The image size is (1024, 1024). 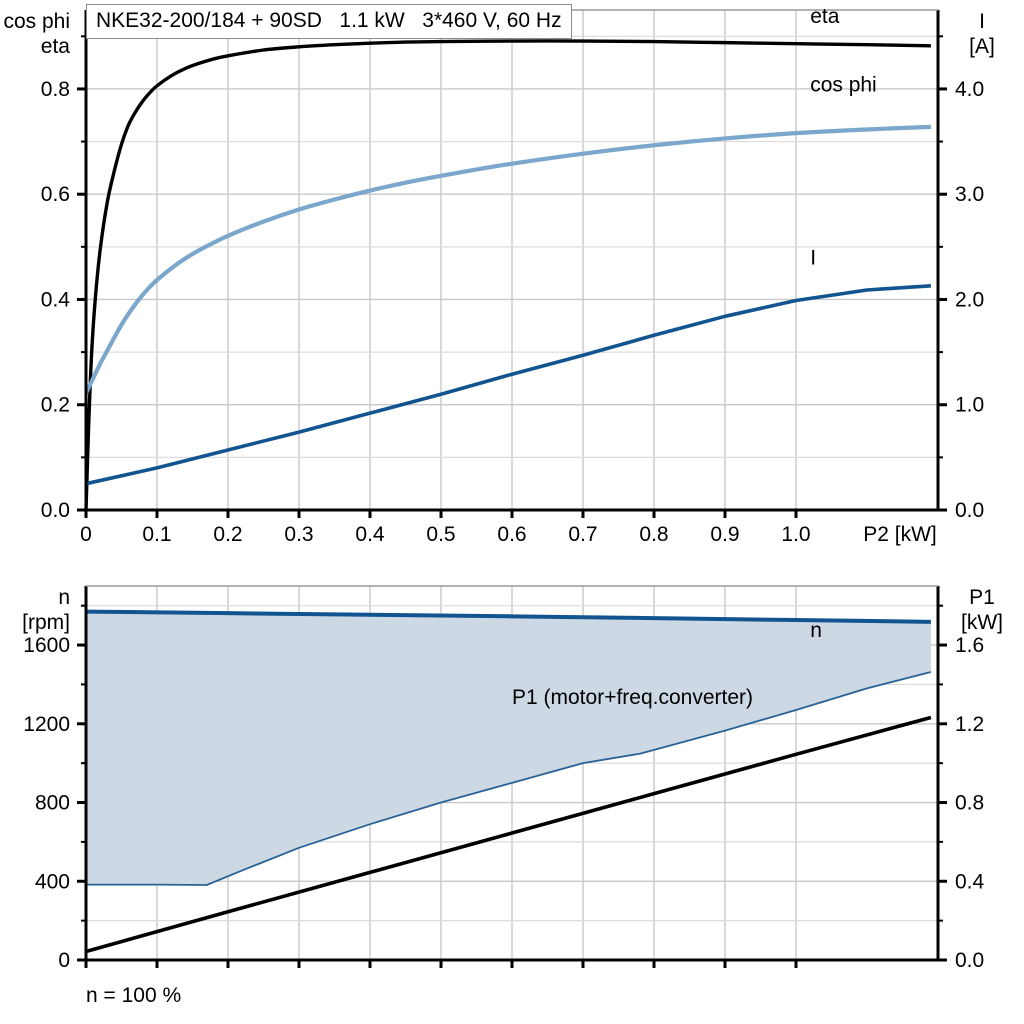 What do you see at coordinates (982, 21) in the screenshot?
I see `right-axis-title-line: I` at bounding box center [982, 21].